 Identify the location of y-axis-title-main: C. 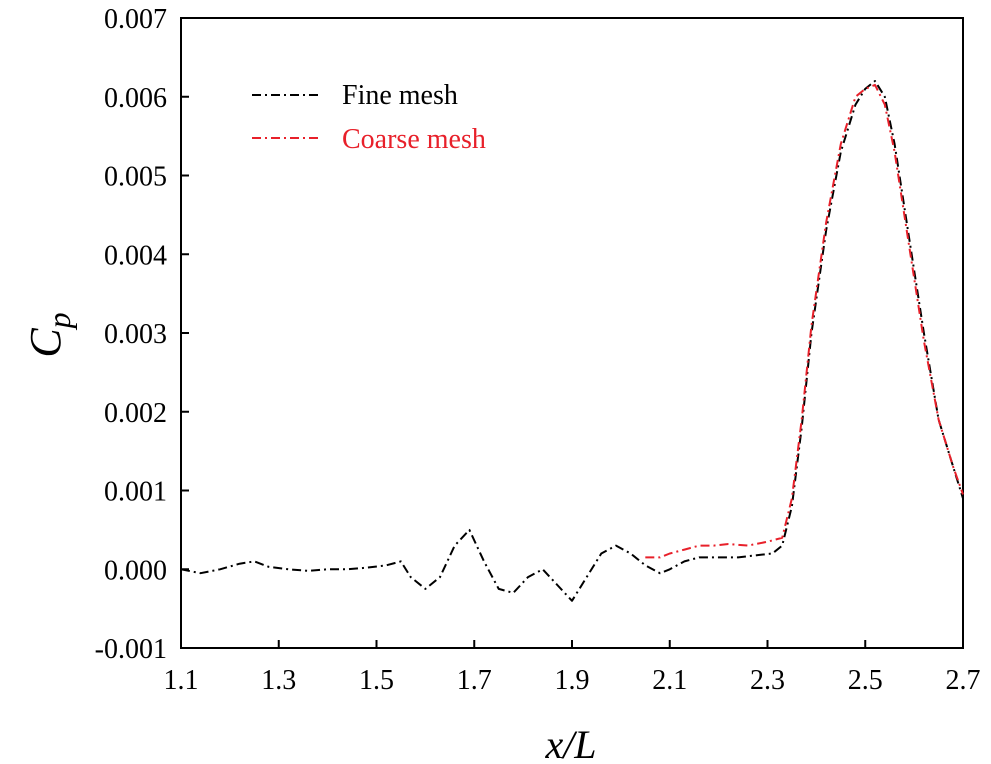
(45, 343).